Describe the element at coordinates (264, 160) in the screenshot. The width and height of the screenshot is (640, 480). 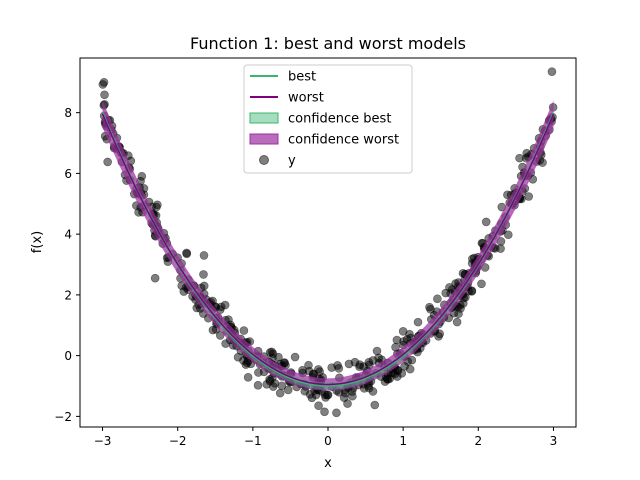
I see `legend-marker-y` at that location.